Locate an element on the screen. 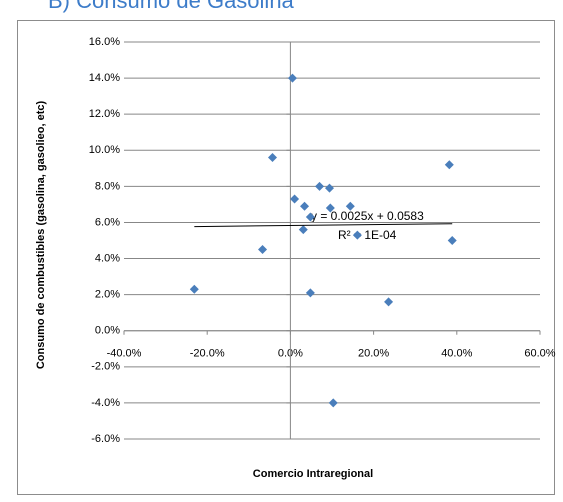 This screenshot has height=502, width=563. trendline is located at coordinates (323, 225).